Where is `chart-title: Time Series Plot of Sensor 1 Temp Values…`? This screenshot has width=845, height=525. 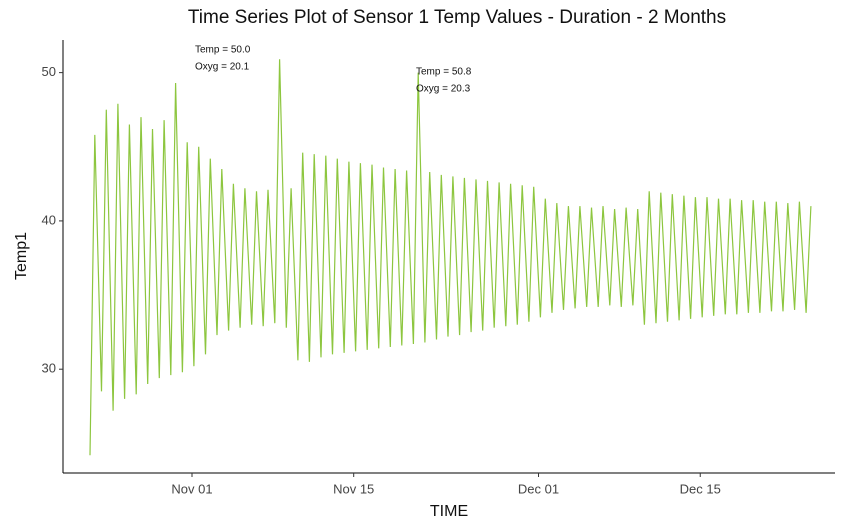 chart-title: Time Series Plot of Sensor 1 Temp Values… is located at coordinates (457, 17).